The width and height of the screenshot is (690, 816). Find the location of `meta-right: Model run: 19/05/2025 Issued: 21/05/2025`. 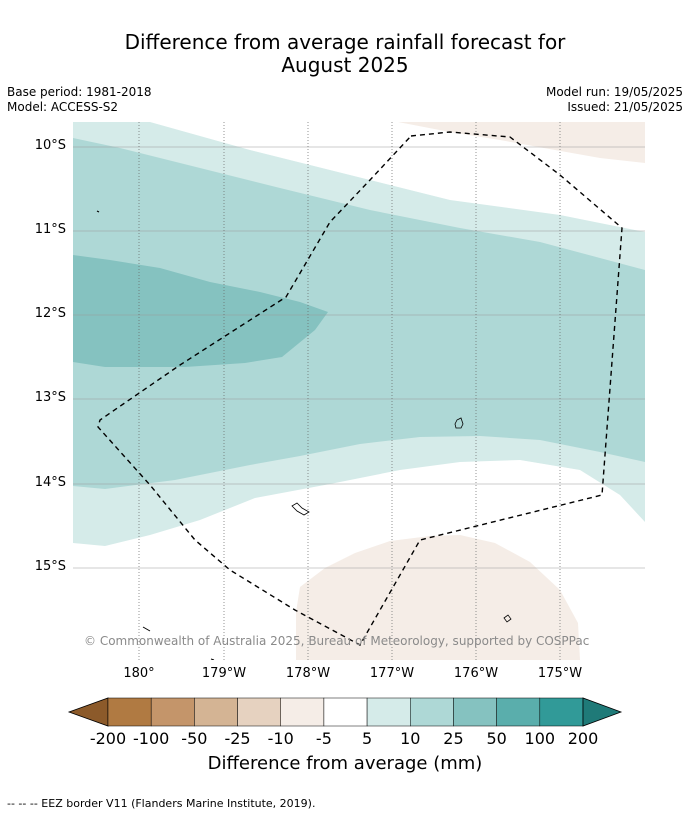

meta-right: Model run: 19/05/2025 Issued: 21/05/2025 is located at coordinates (614, 100).